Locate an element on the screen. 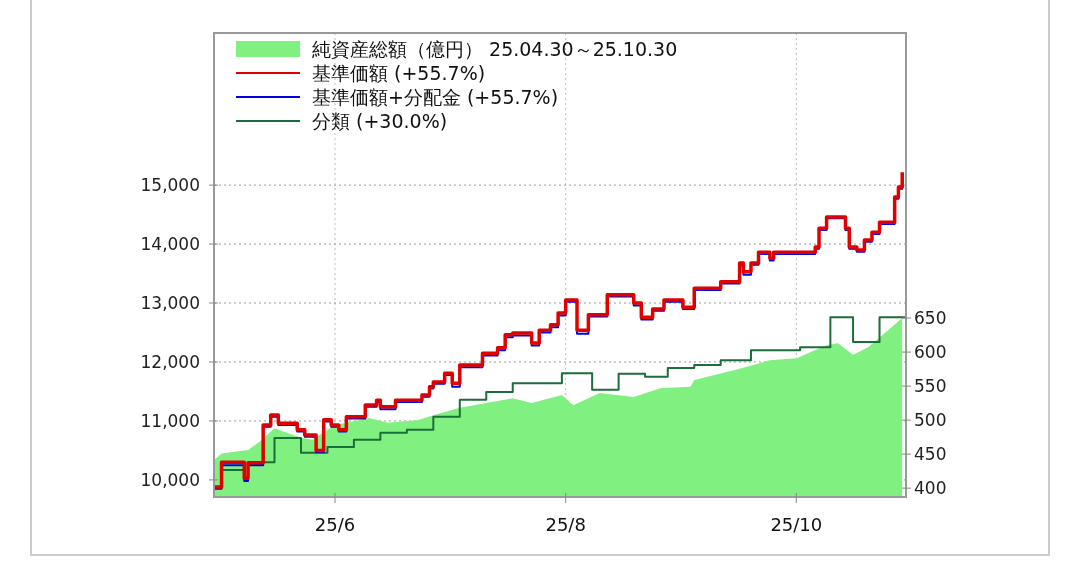 This screenshot has width=1080, height=571. y2-tick-label: 500 is located at coordinates (930, 420).